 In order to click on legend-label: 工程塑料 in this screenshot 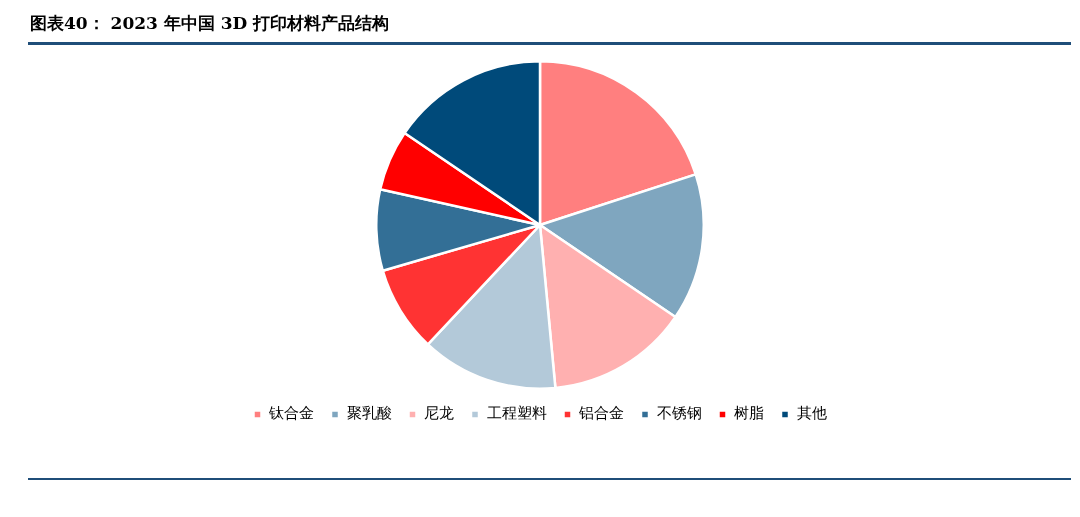, I will do `click(516, 413)`.